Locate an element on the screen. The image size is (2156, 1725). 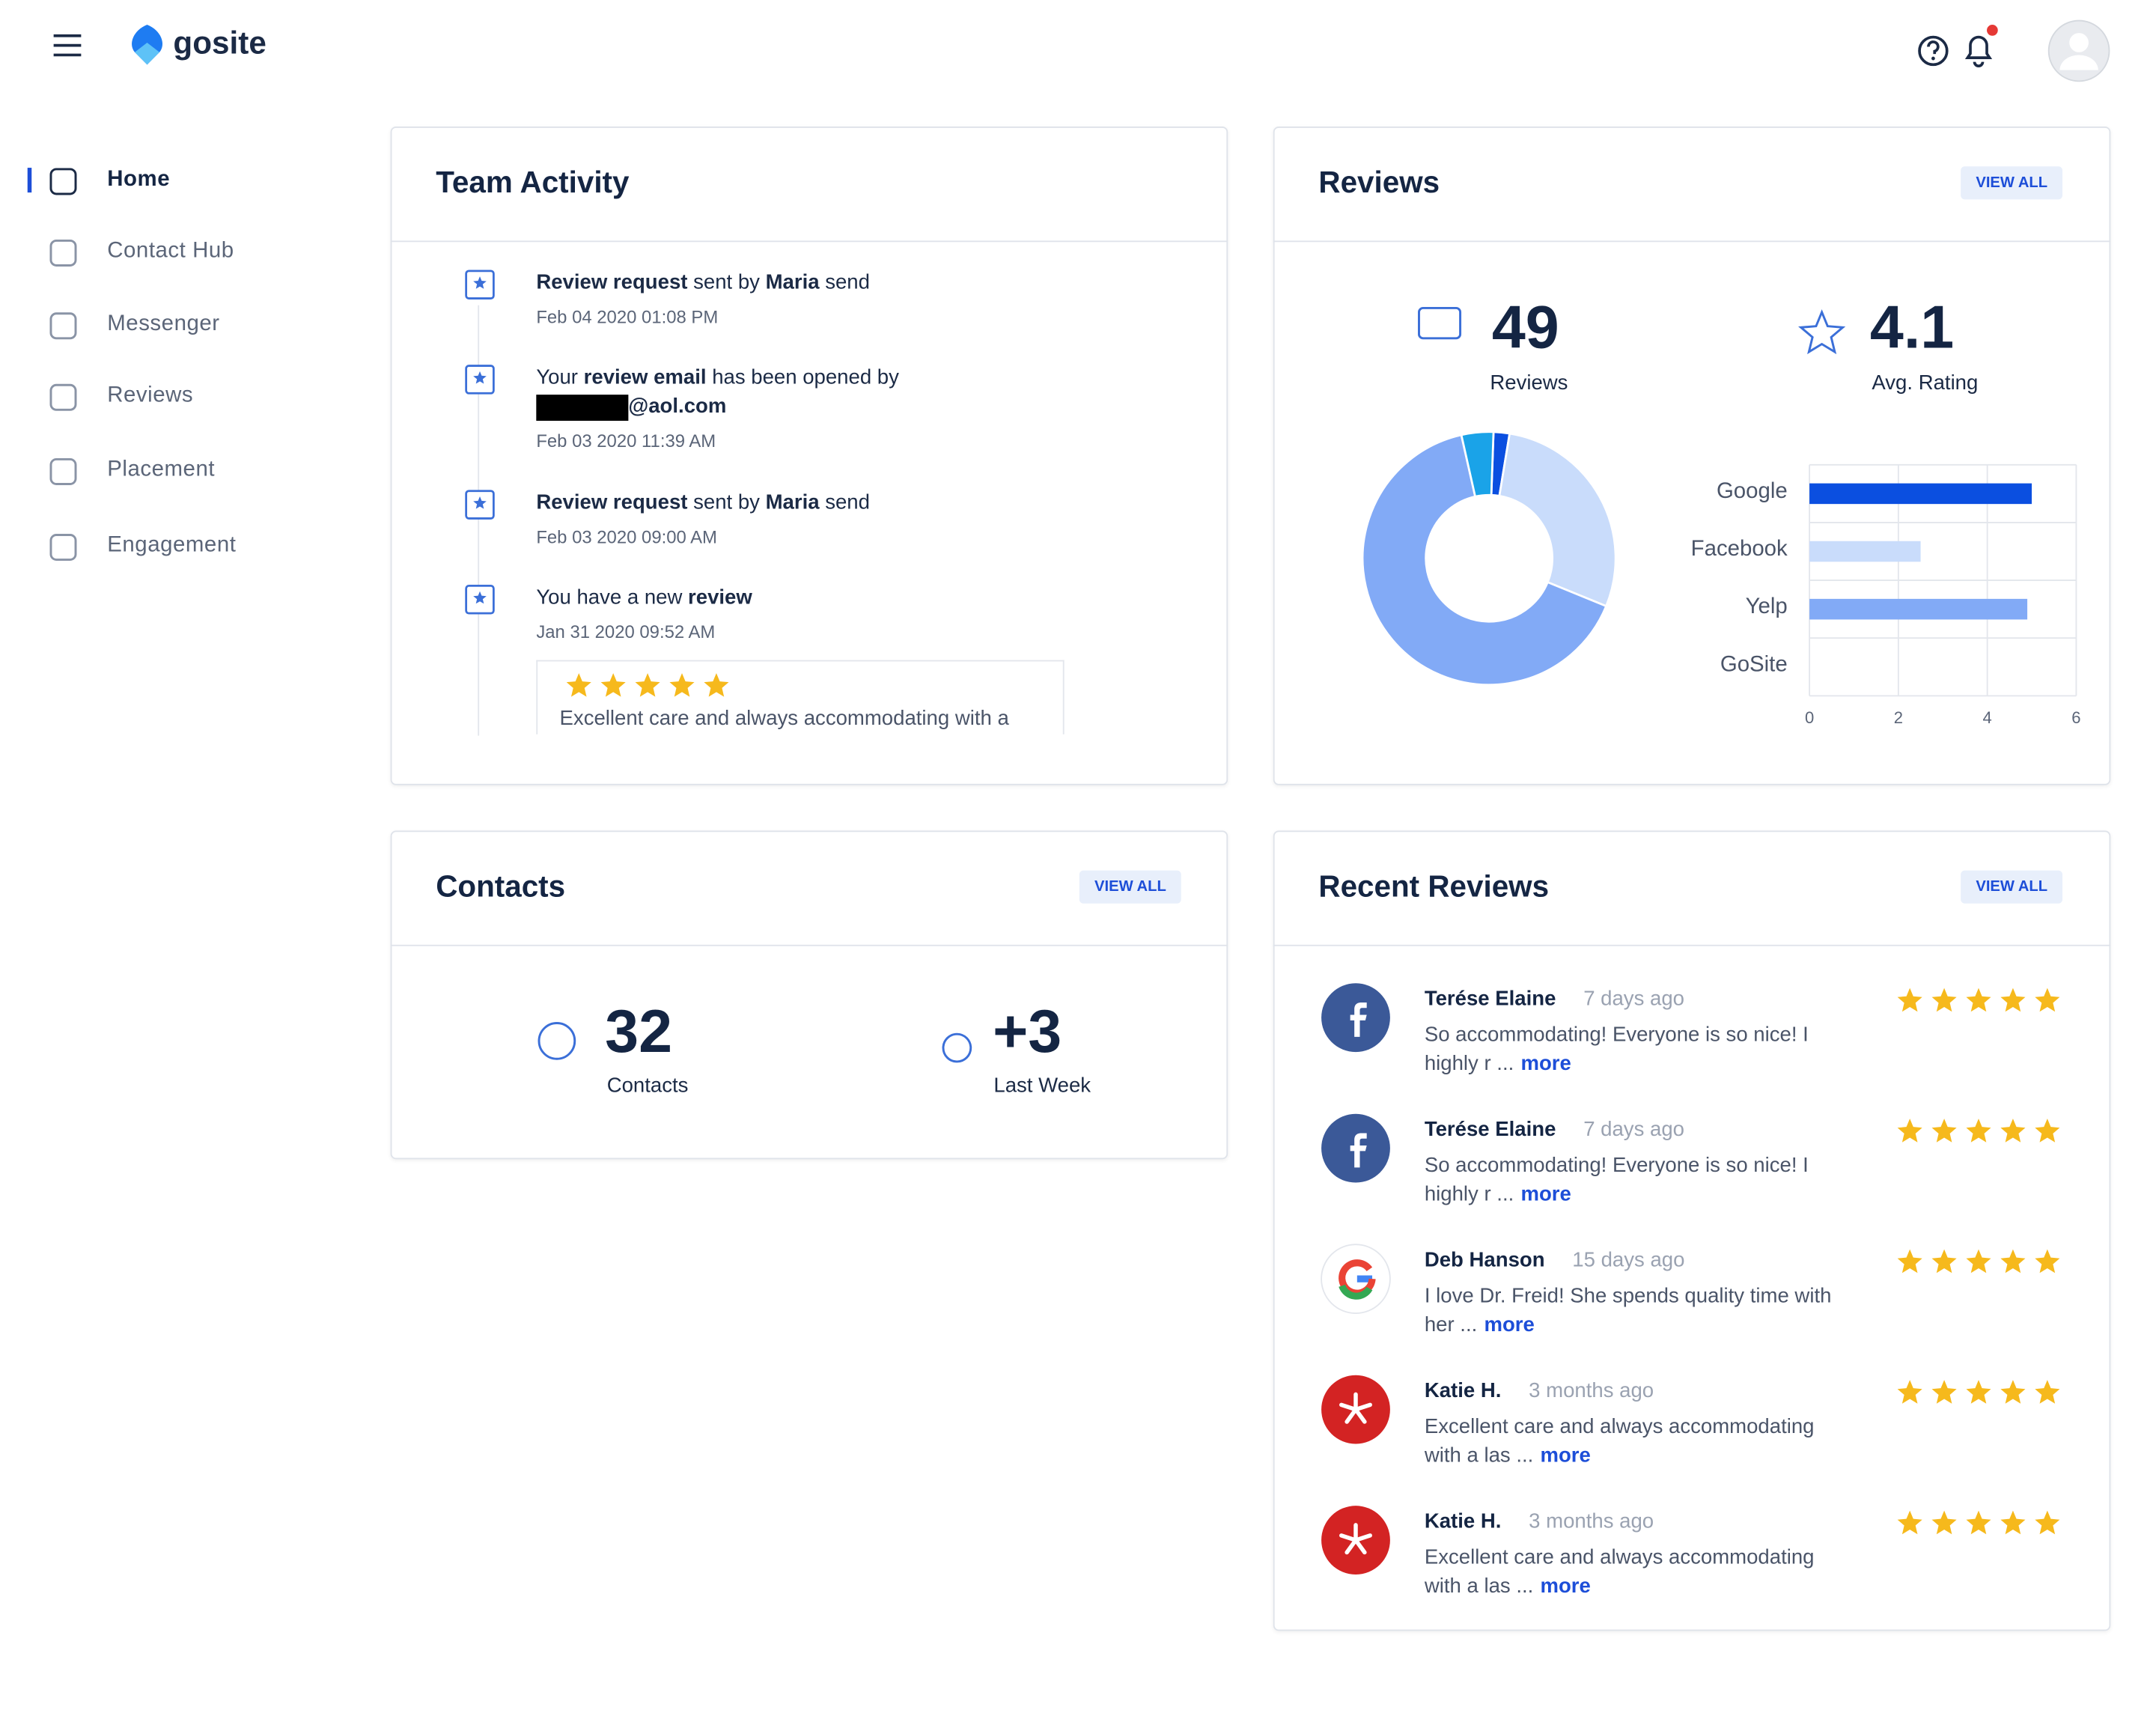
y-tick-label: GoSite is located at coordinates (1754, 665).